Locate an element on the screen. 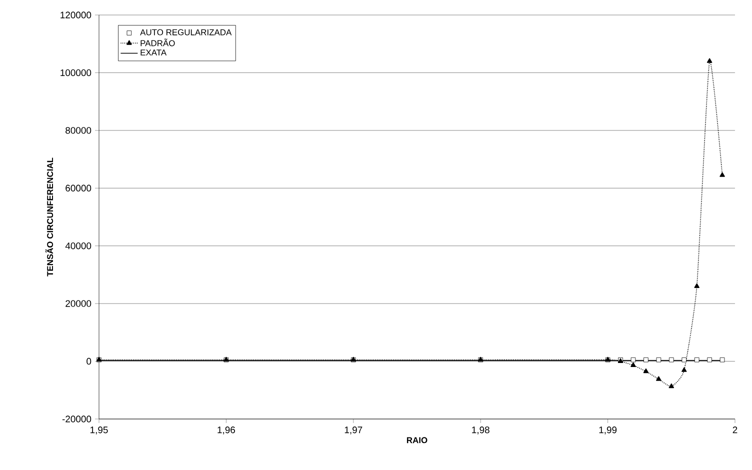 The width and height of the screenshot is (752, 470). y-tick-label: 0 is located at coordinates (89, 361).